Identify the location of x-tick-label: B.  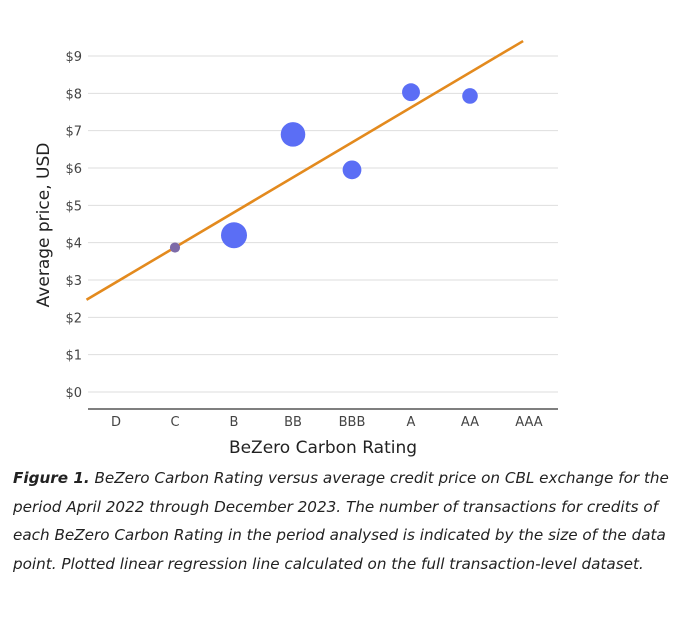
(234, 422).